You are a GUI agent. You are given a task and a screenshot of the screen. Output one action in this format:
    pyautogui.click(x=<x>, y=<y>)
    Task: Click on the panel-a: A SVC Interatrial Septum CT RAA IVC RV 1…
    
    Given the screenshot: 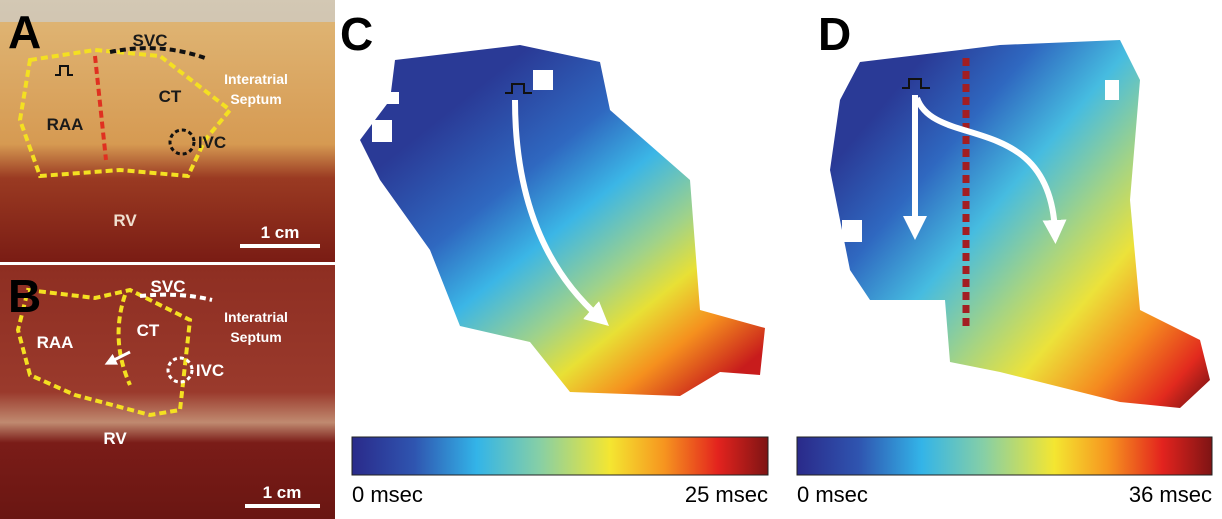 What is the action you would take?
    pyautogui.click(x=167, y=131)
    